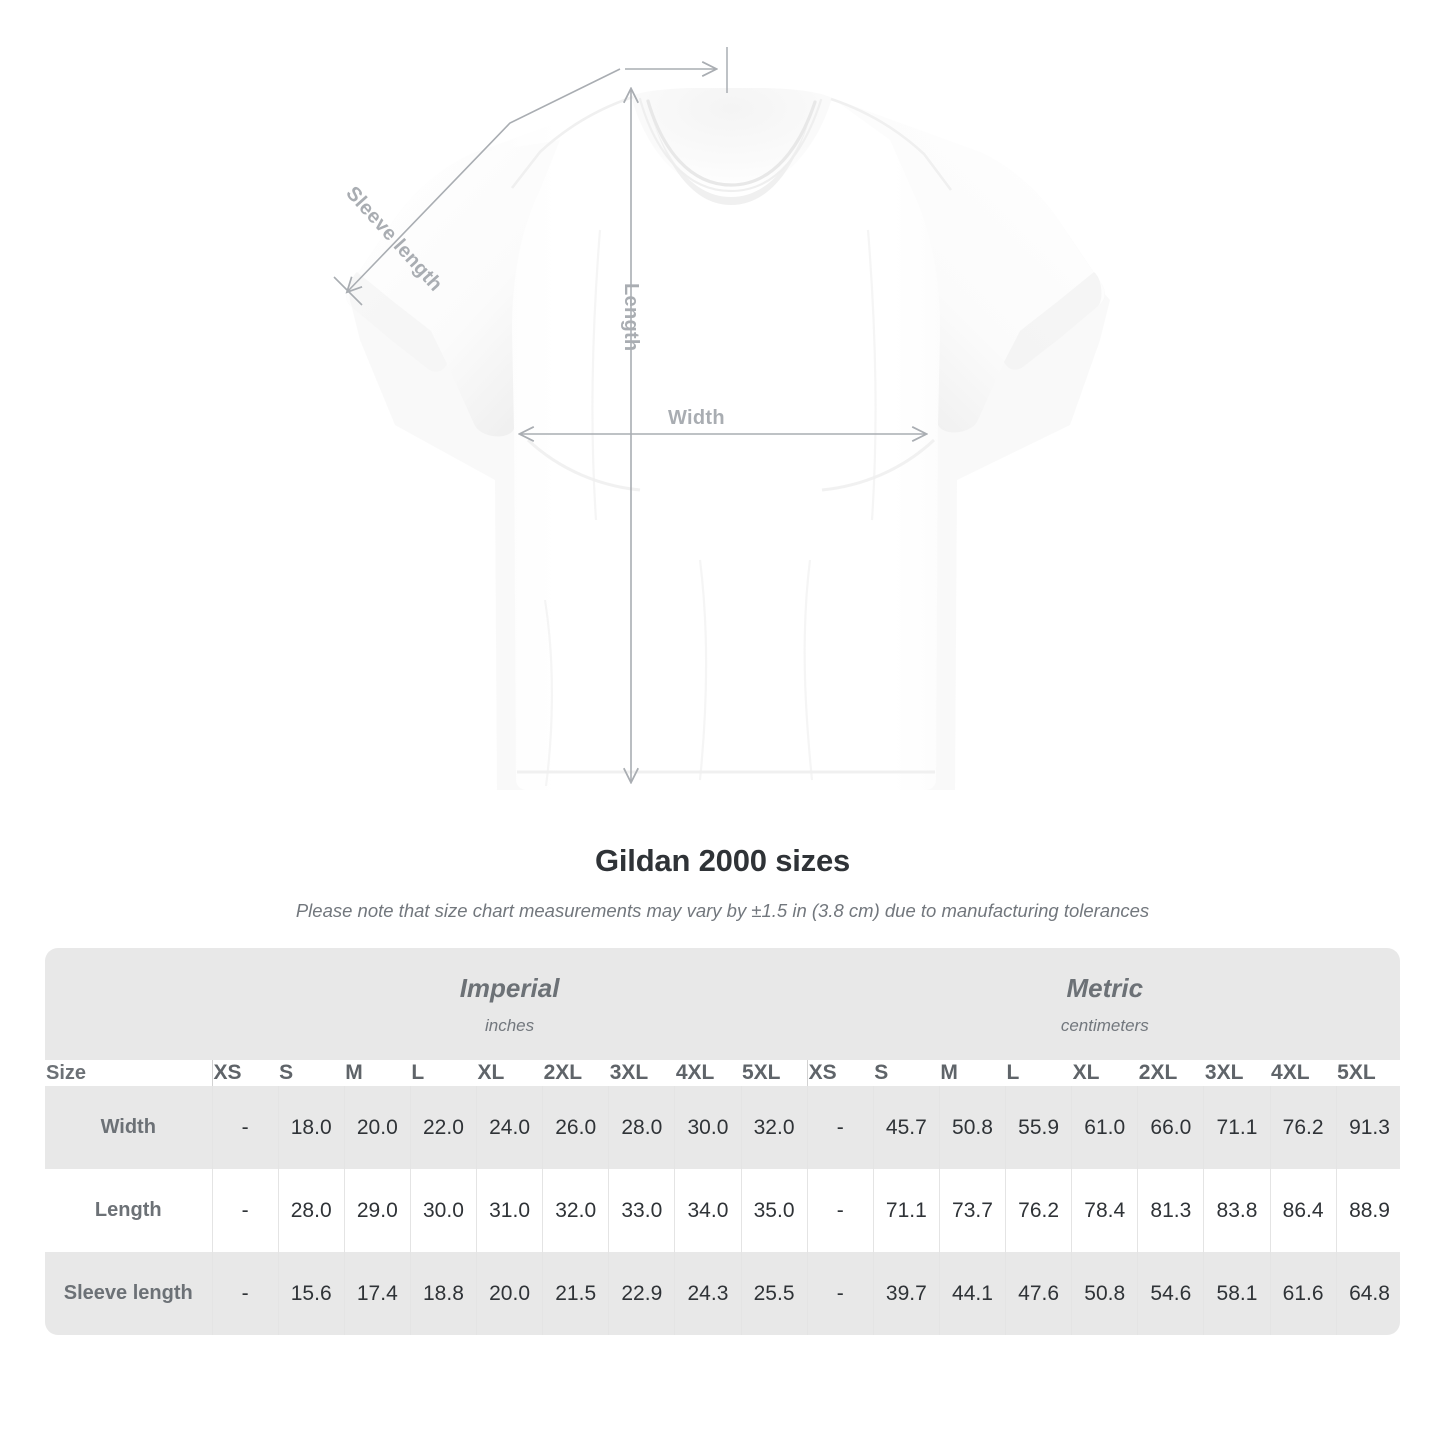 The height and width of the screenshot is (1445, 1445). Describe the element at coordinates (311, 1293) in the screenshot. I see `measurement-cell: 15.6` at that location.